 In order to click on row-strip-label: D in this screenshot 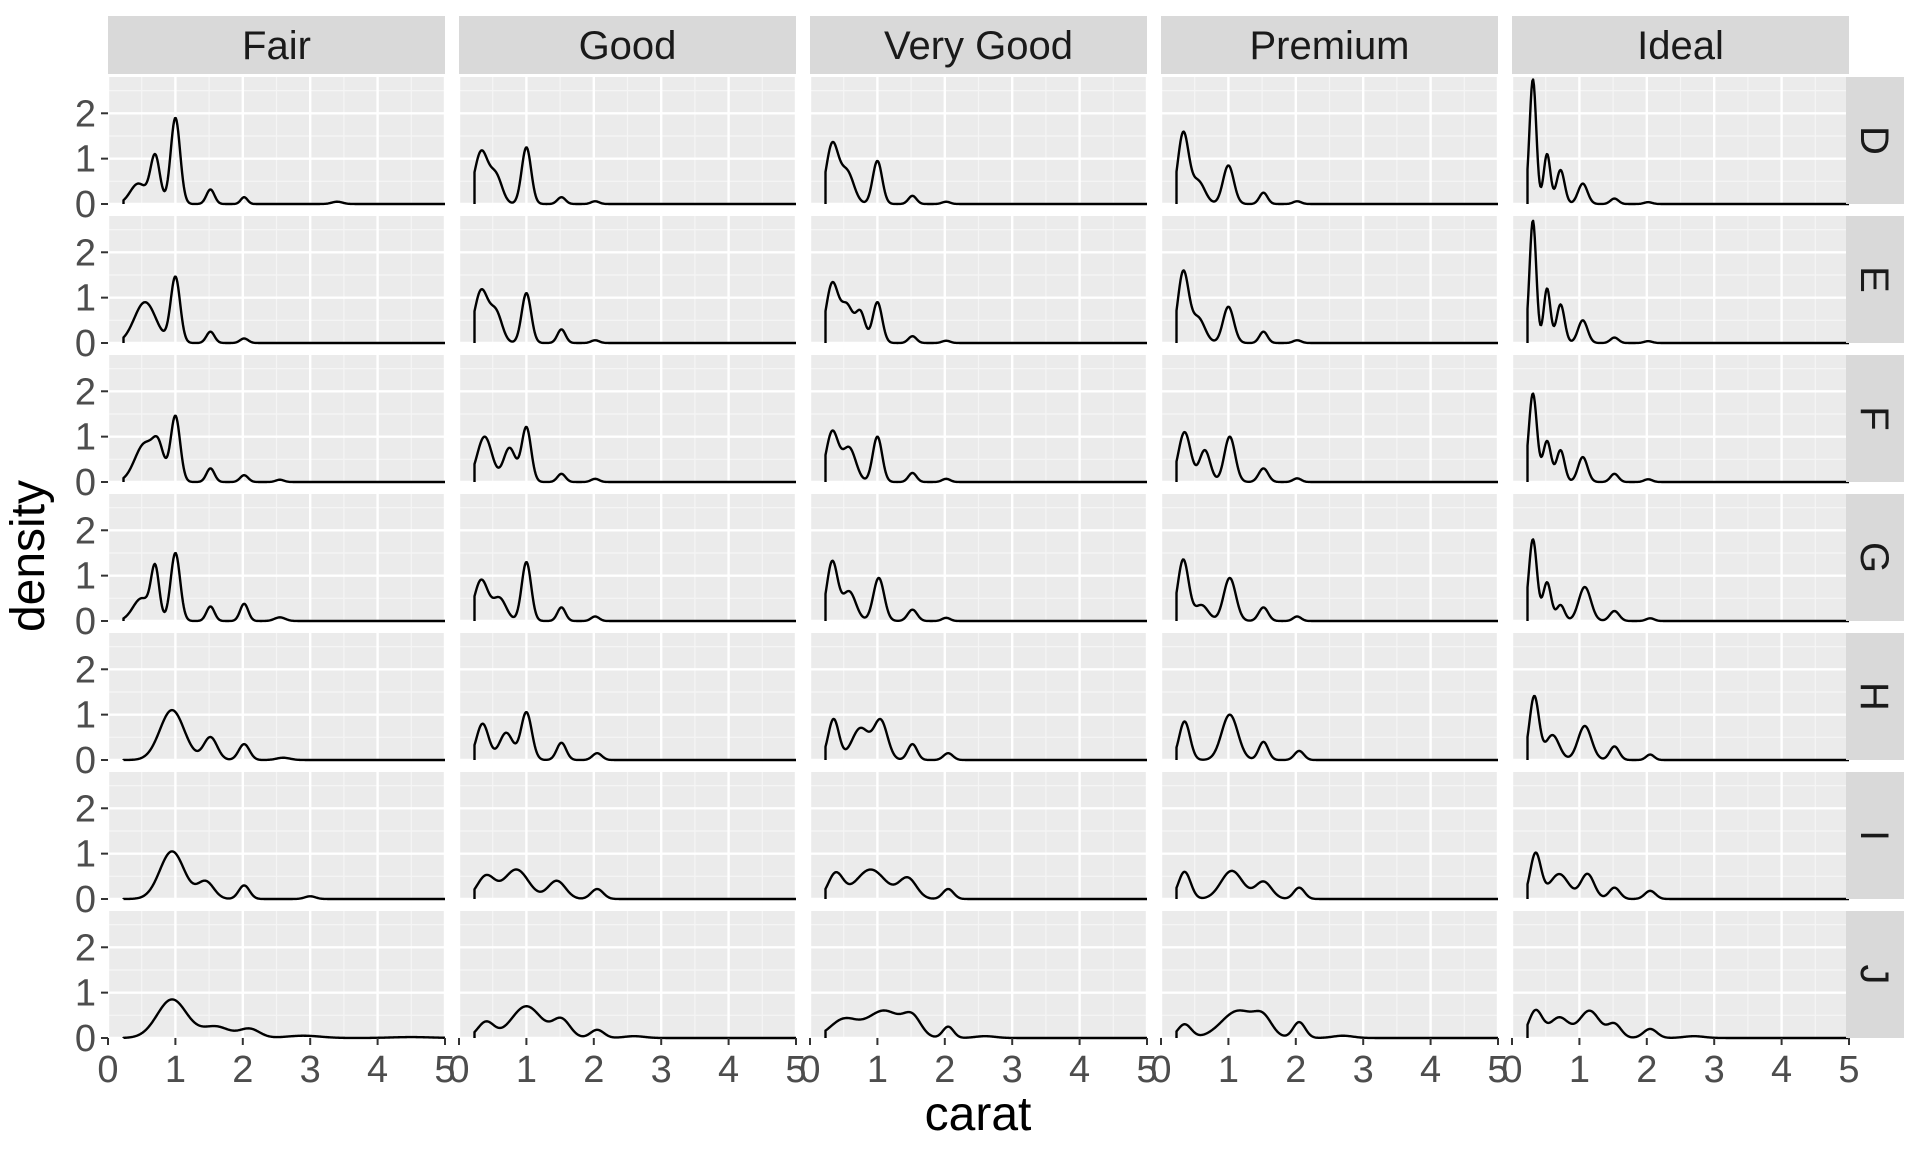, I will do `click(1874, 140)`.